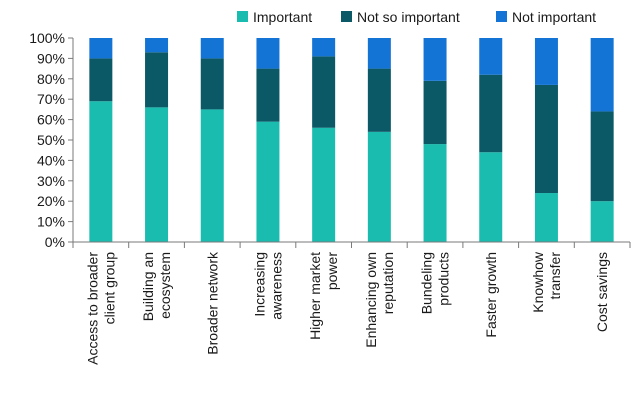 The width and height of the screenshot is (633, 396). I want to click on y-tick-label: 70%, so click(51, 99).